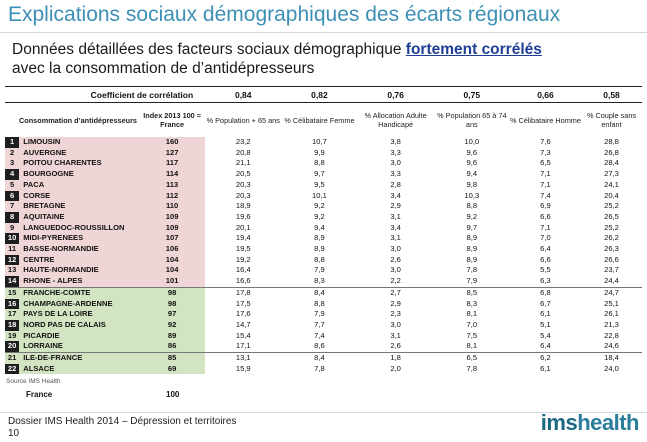 The width and height of the screenshot is (647, 442). Describe the element at coordinates (79, 336) in the screenshot. I see `region-name: PICARDIE` at that location.